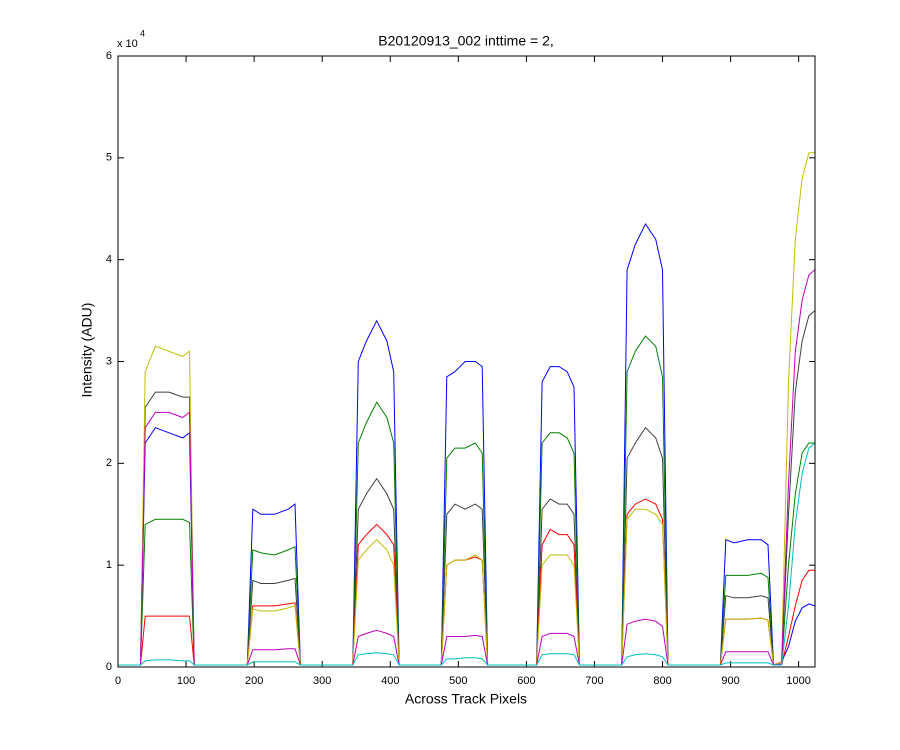  I want to click on x-tick-label: 800, so click(662, 681).